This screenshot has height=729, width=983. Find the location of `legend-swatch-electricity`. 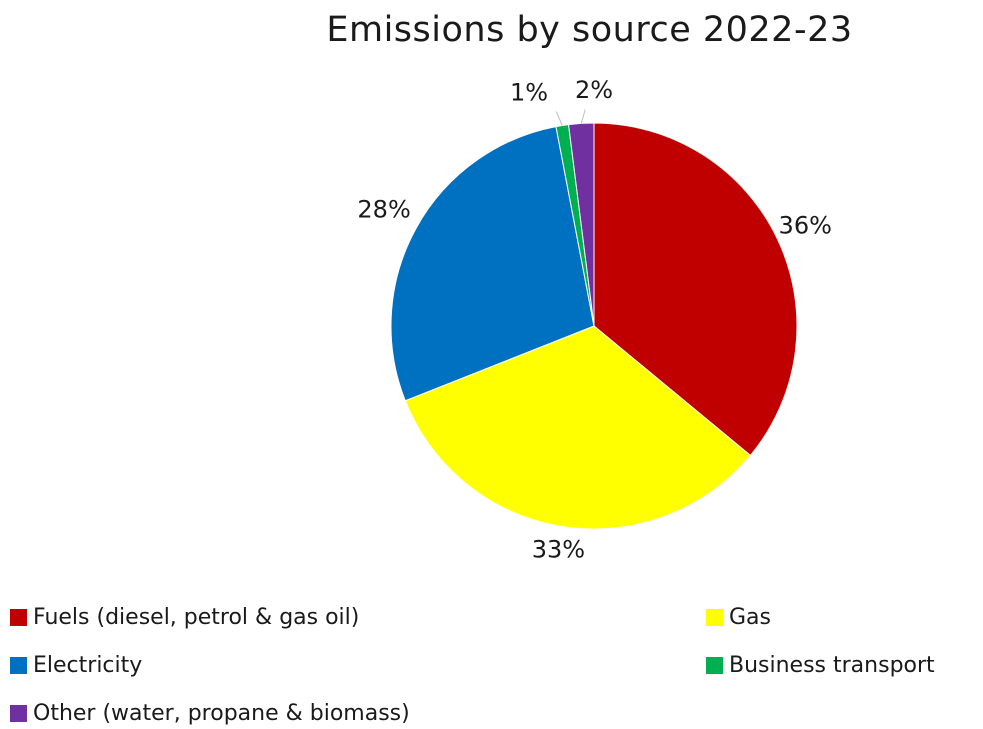

legend-swatch-electricity is located at coordinates (18, 665).